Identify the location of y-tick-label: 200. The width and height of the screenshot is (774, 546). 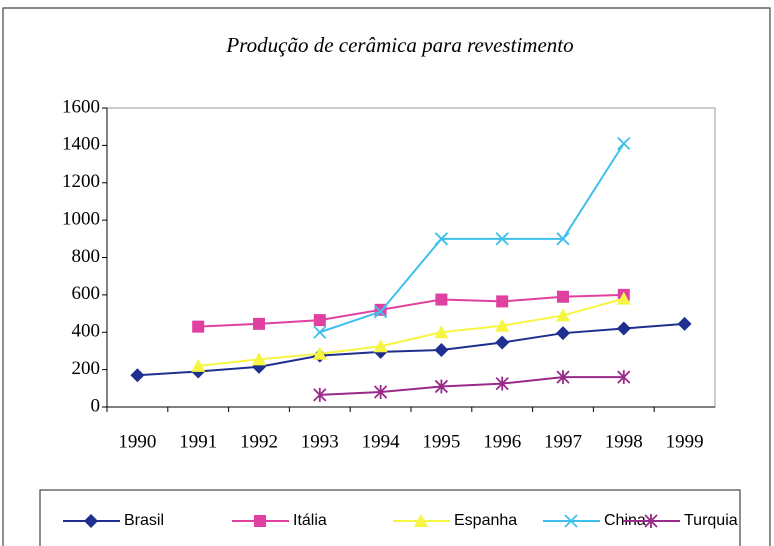
(86, 368).